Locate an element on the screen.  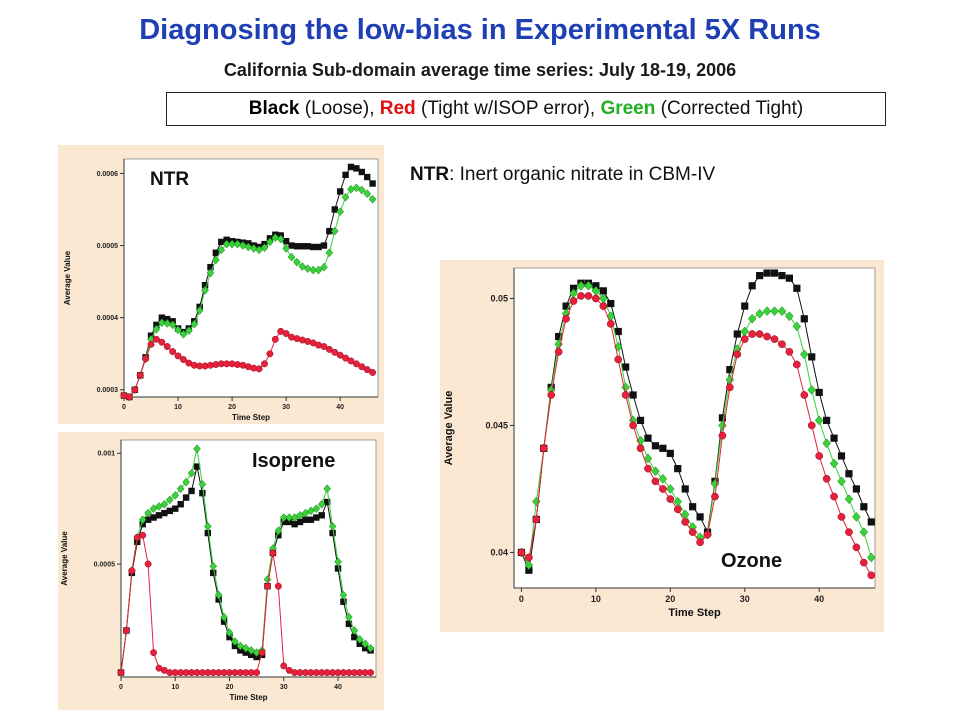
ntr-y-tick-label: 0.0003 is located at coordinates (108, 390).